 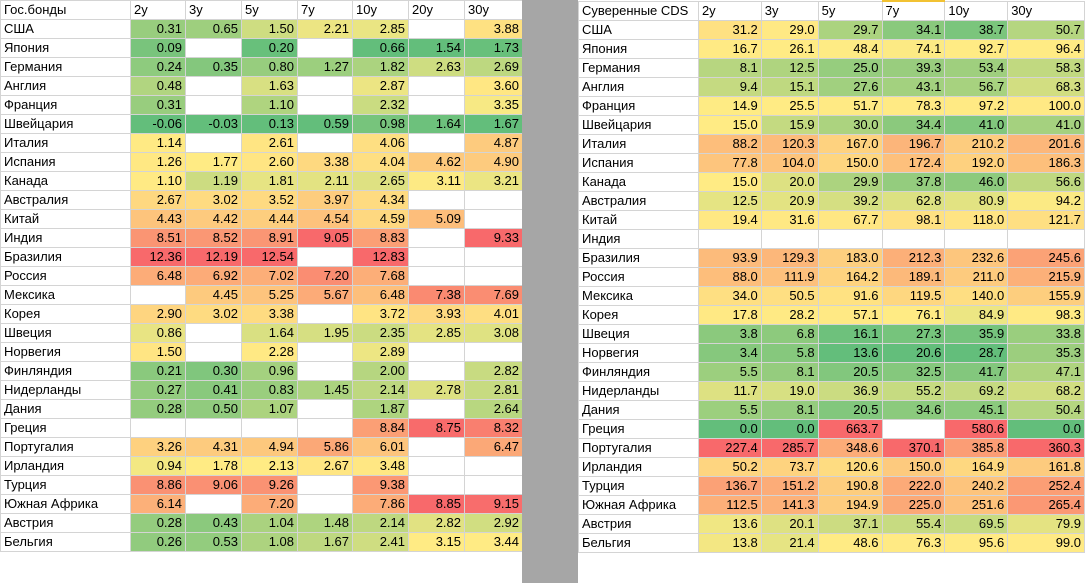 I want to click on value-cell: 4.62, so click(x=436, y=162).